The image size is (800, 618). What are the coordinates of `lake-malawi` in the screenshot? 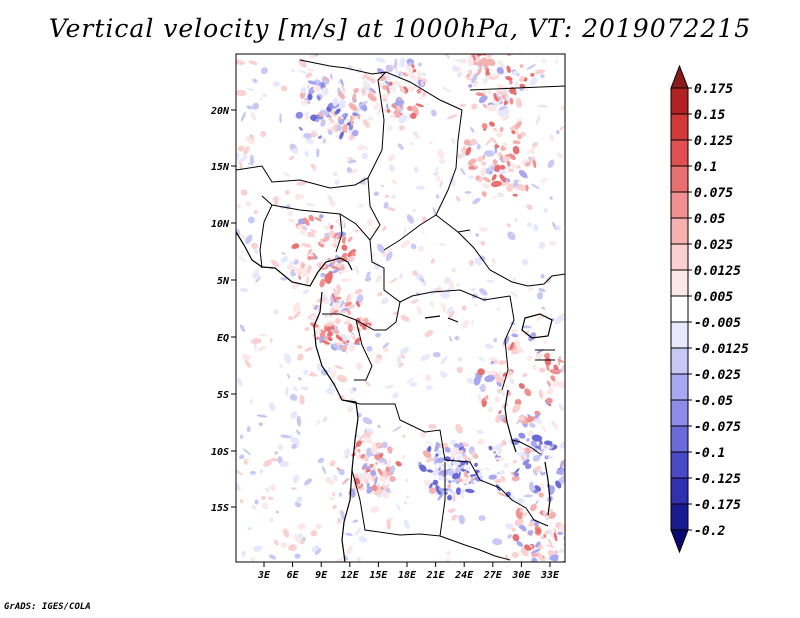 It's located at (547, 488).